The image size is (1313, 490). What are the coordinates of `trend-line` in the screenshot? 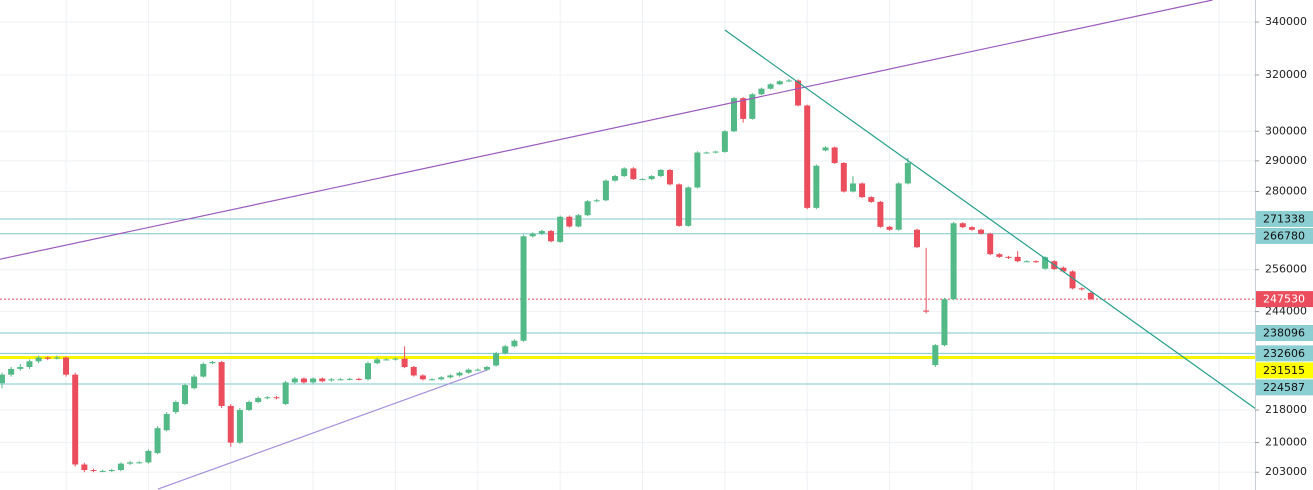 It's located at (322, 429).